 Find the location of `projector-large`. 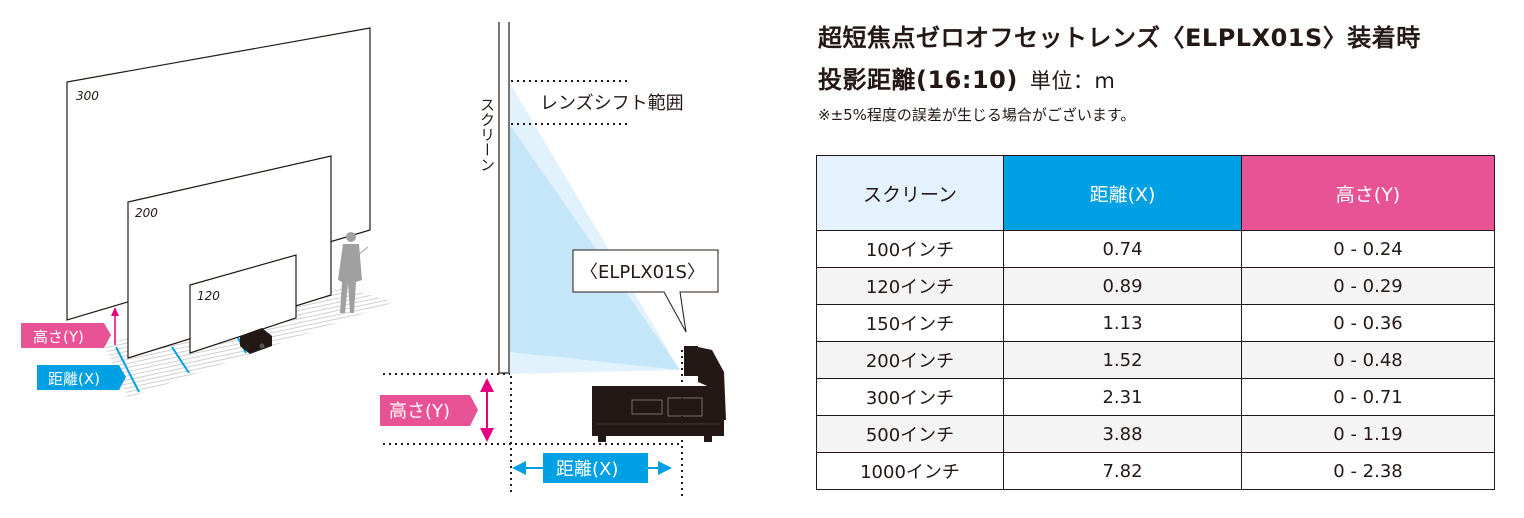

projector-large is located at coordinates (659, 394).